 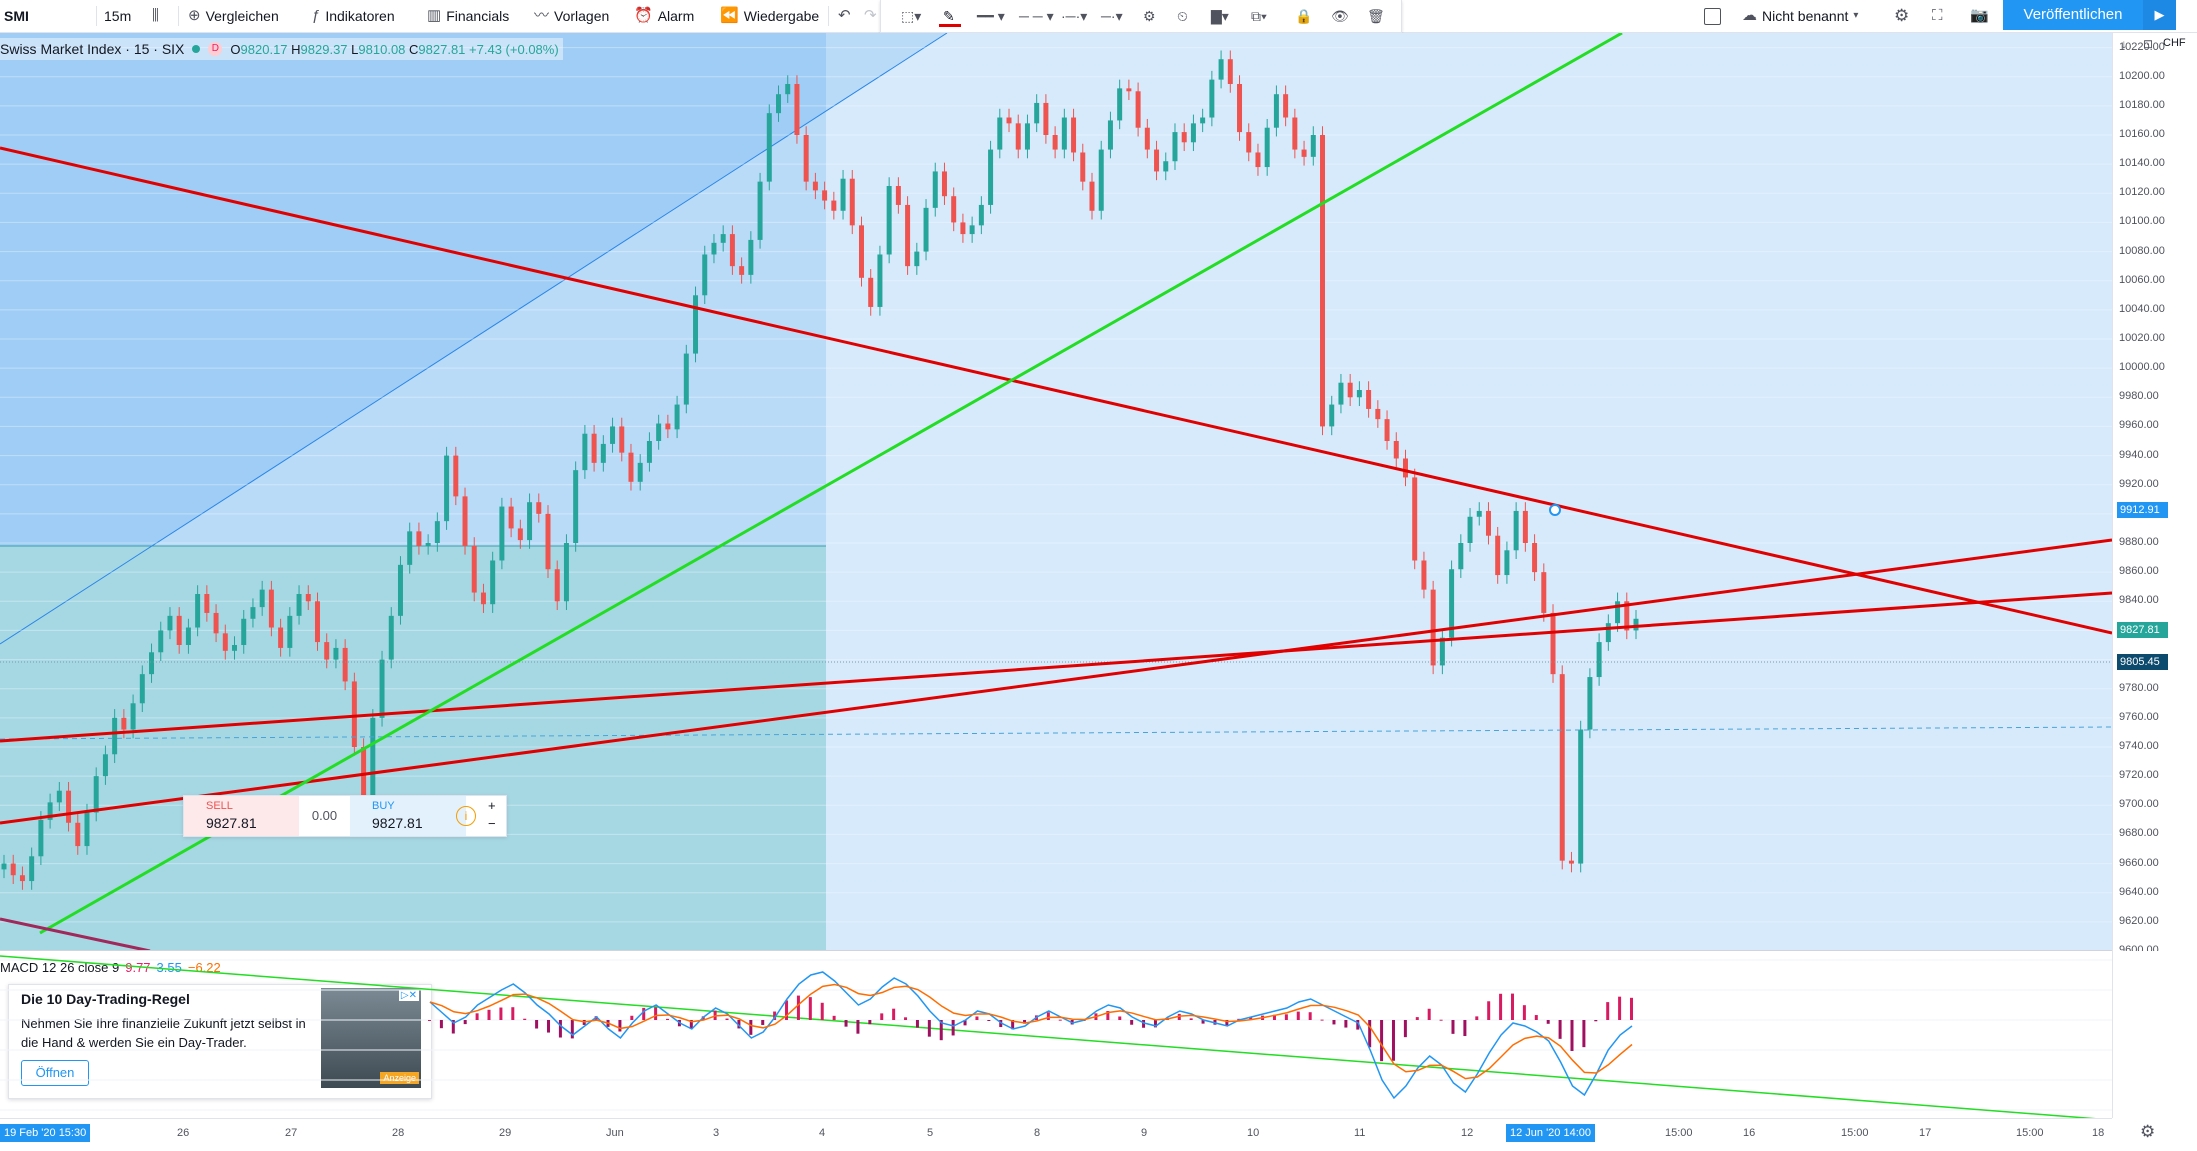 What do you see at coordinates (478, 16) in the screenshot?
I see `financials-label: Financials` at bounding box center [478, 16].